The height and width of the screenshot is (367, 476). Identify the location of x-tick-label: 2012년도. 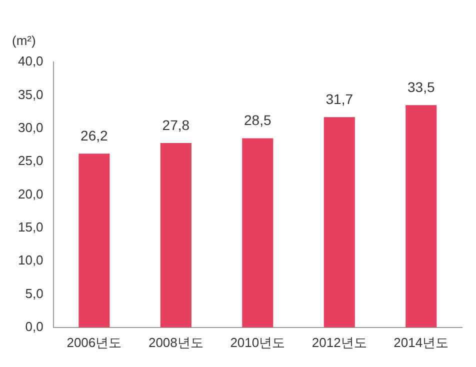
(339, 342).